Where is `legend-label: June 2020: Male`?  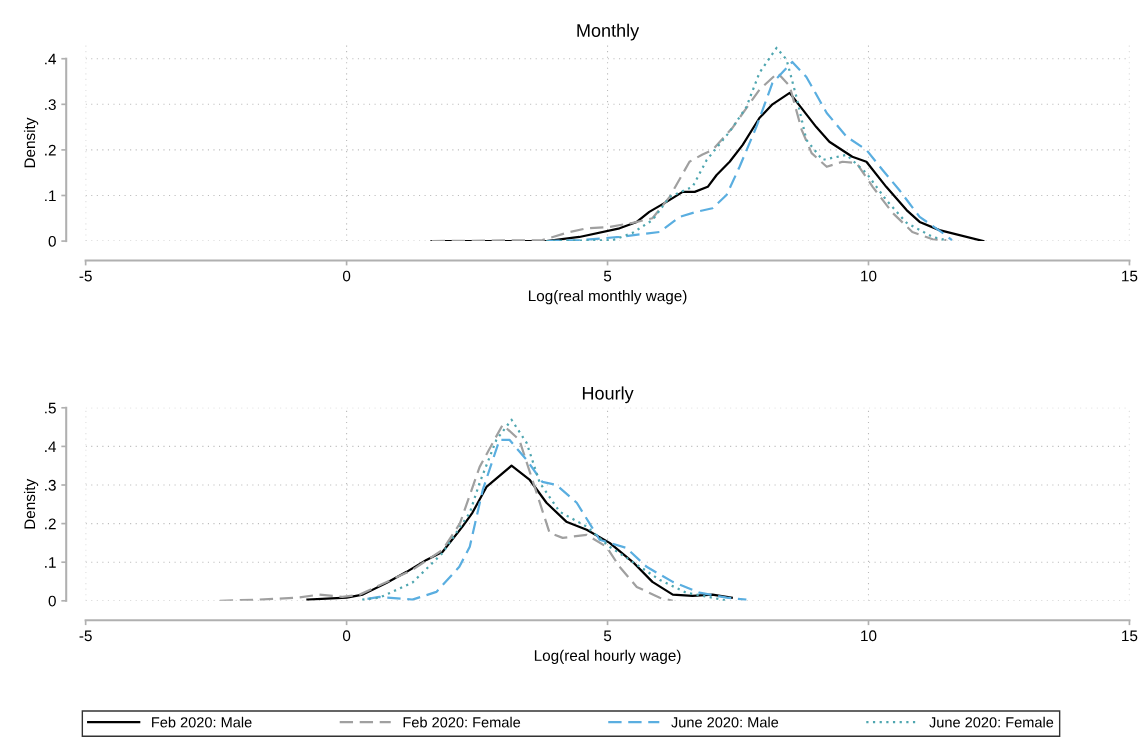
legend-label: June 2020: Male is located at coordinates (725, 722).